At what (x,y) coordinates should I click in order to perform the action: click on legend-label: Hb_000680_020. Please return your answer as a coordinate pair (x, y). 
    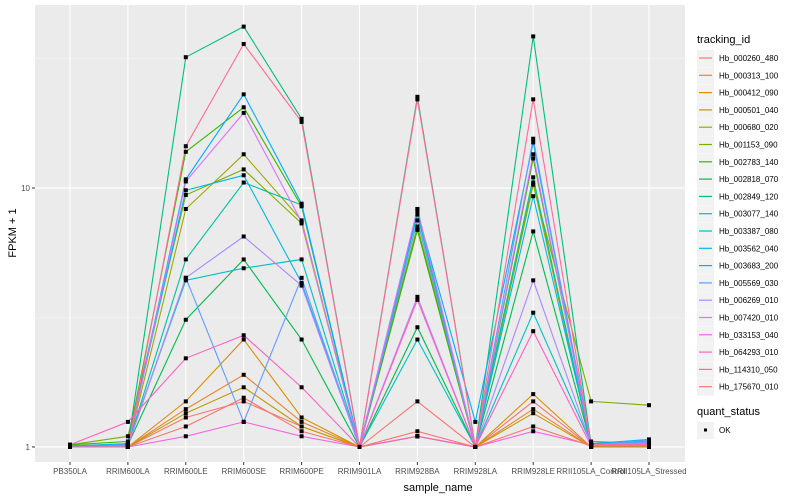
    Looking at the image, I should click on (749, 127).